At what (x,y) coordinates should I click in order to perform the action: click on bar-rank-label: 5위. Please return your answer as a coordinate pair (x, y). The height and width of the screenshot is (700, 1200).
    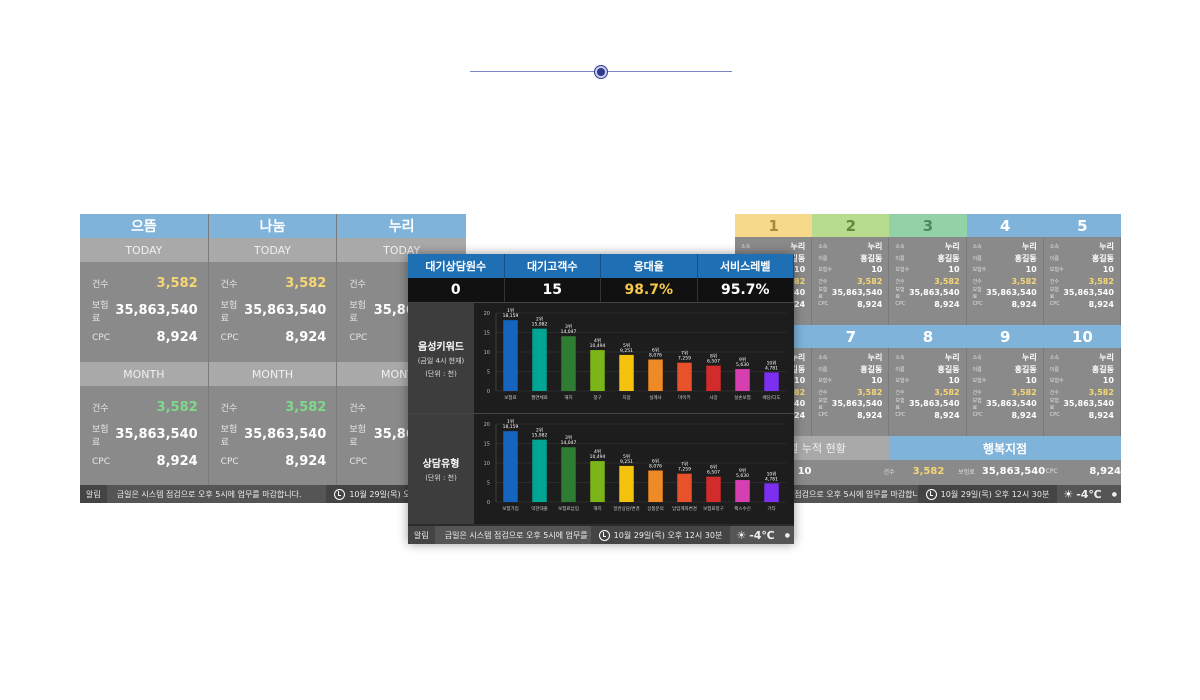
    Looking at the image, I should click on (626, 456).